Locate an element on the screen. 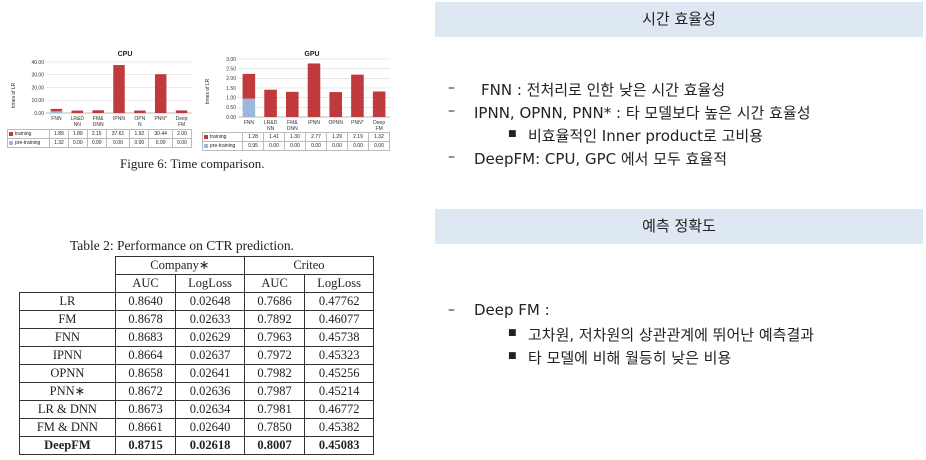 The width and height of the screenshot is (926, 460). section-header-time-efficiency: 시간 효율성 is located at coordinates (679, 19).